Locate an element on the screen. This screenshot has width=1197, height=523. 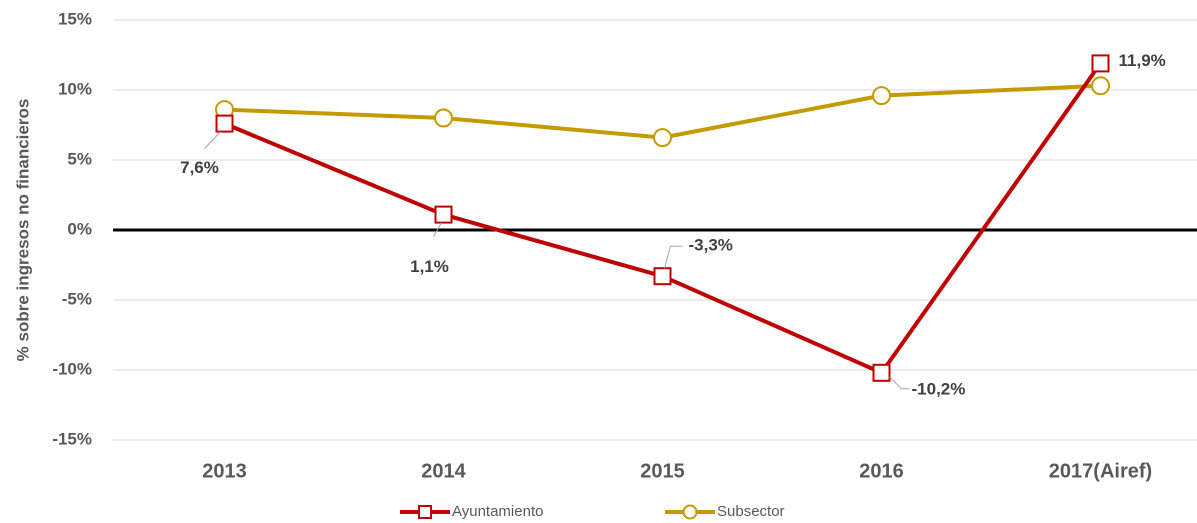
y-tick-label: -15% is located at coordinates (72, 438).